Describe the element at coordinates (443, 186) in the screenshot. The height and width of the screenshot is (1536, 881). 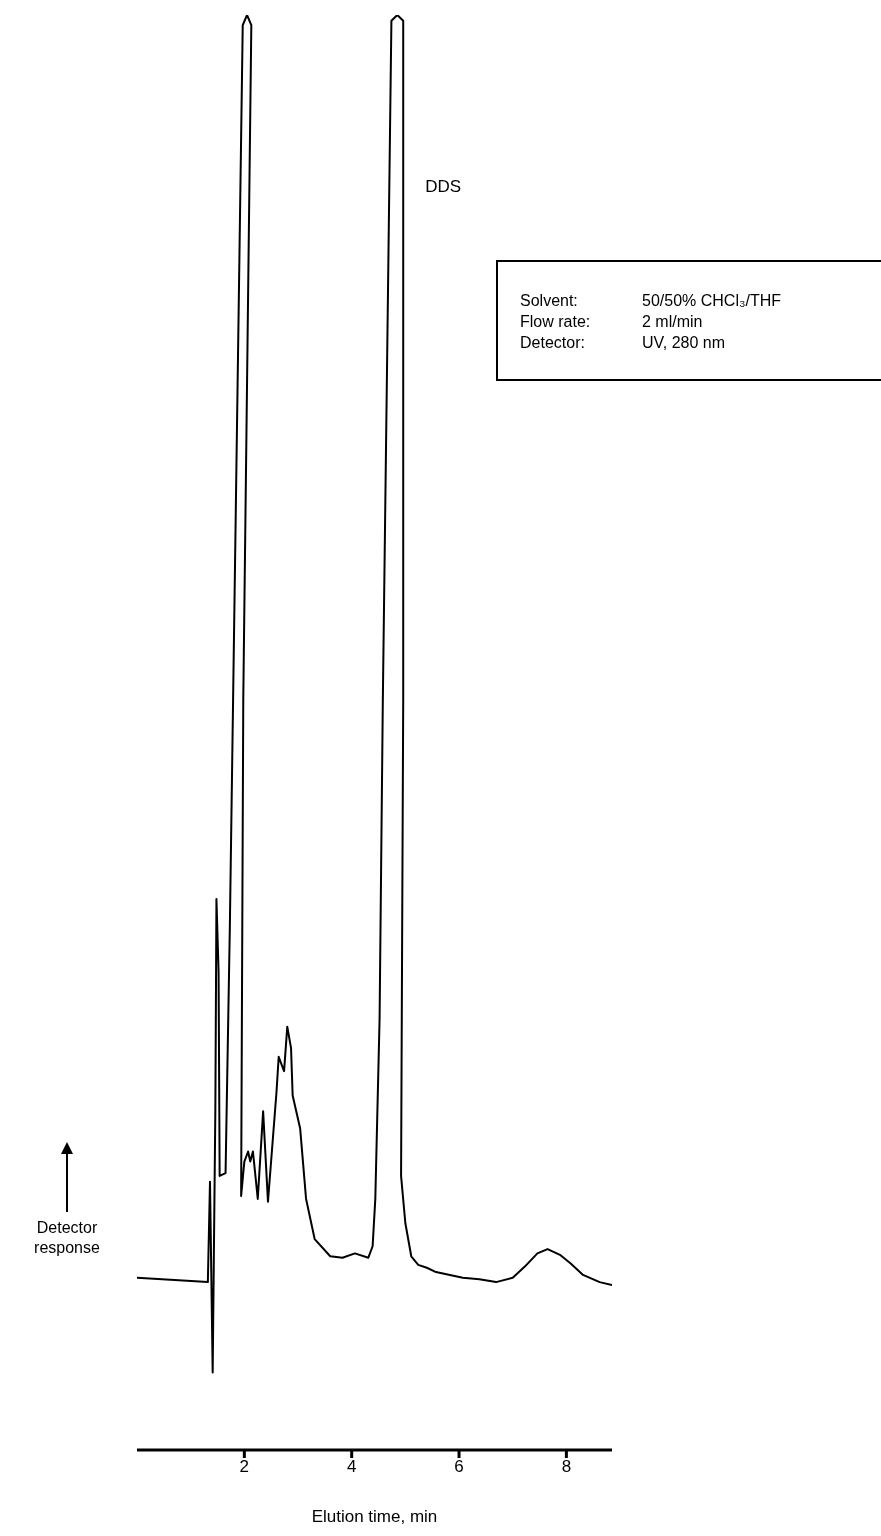
I see `annotation: DDS` at that location.